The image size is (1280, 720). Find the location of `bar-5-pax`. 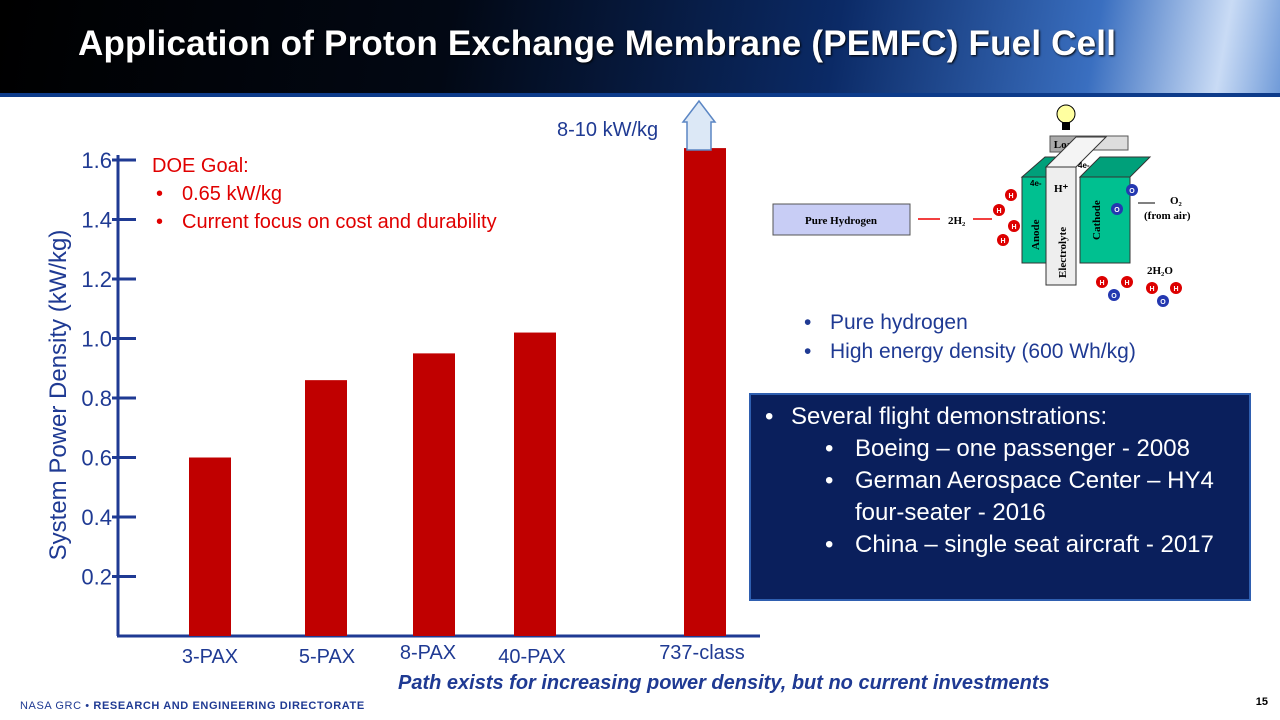

bar-5-pax is located at coordinates (326, 508).